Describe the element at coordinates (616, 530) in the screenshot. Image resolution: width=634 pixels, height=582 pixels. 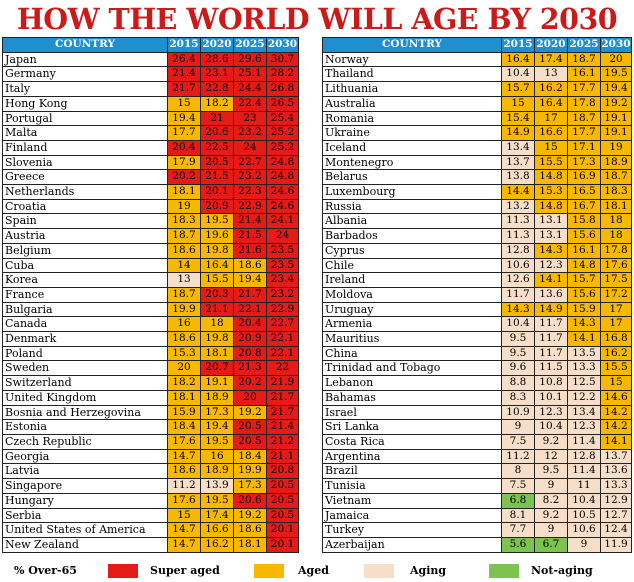
I see `value-cell-2030: 12.4` at that location.